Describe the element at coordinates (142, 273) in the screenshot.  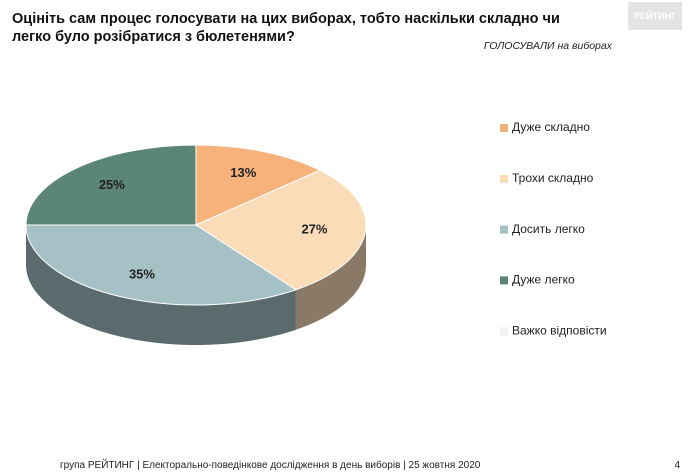
I see `data-label: 35%` at that location.